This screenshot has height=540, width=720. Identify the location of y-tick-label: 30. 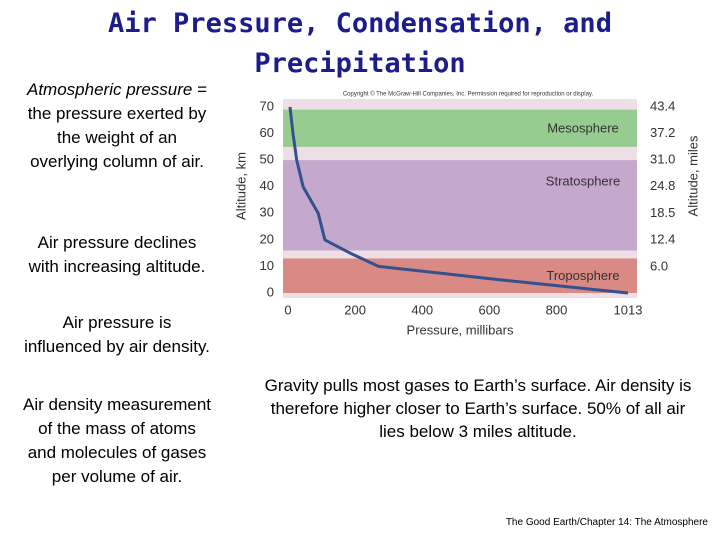
(267, 212).